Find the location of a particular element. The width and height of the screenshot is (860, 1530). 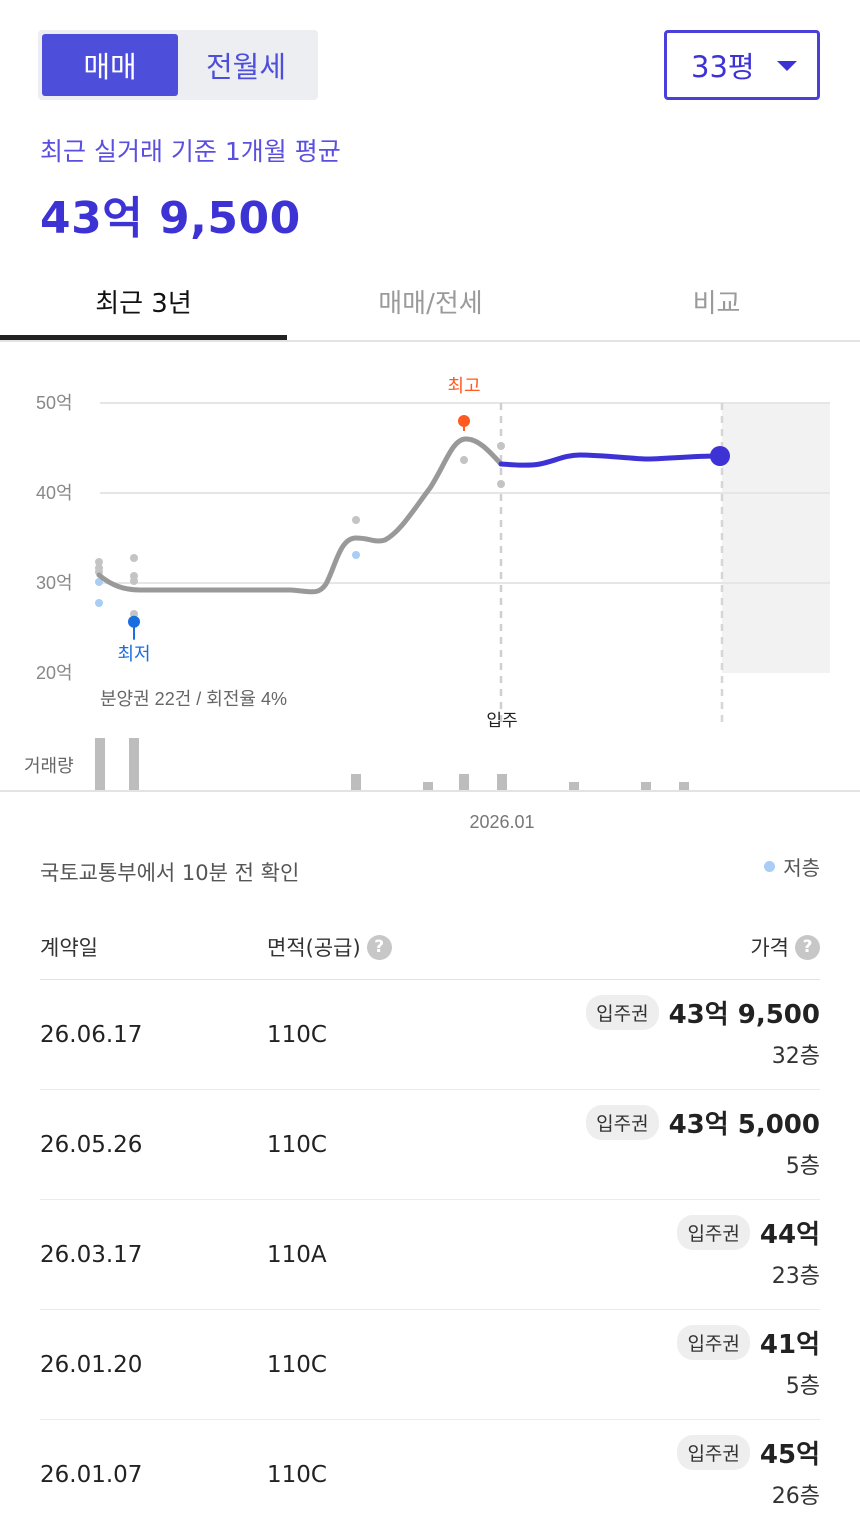

chart-grid is located at coordinates (465, 493).